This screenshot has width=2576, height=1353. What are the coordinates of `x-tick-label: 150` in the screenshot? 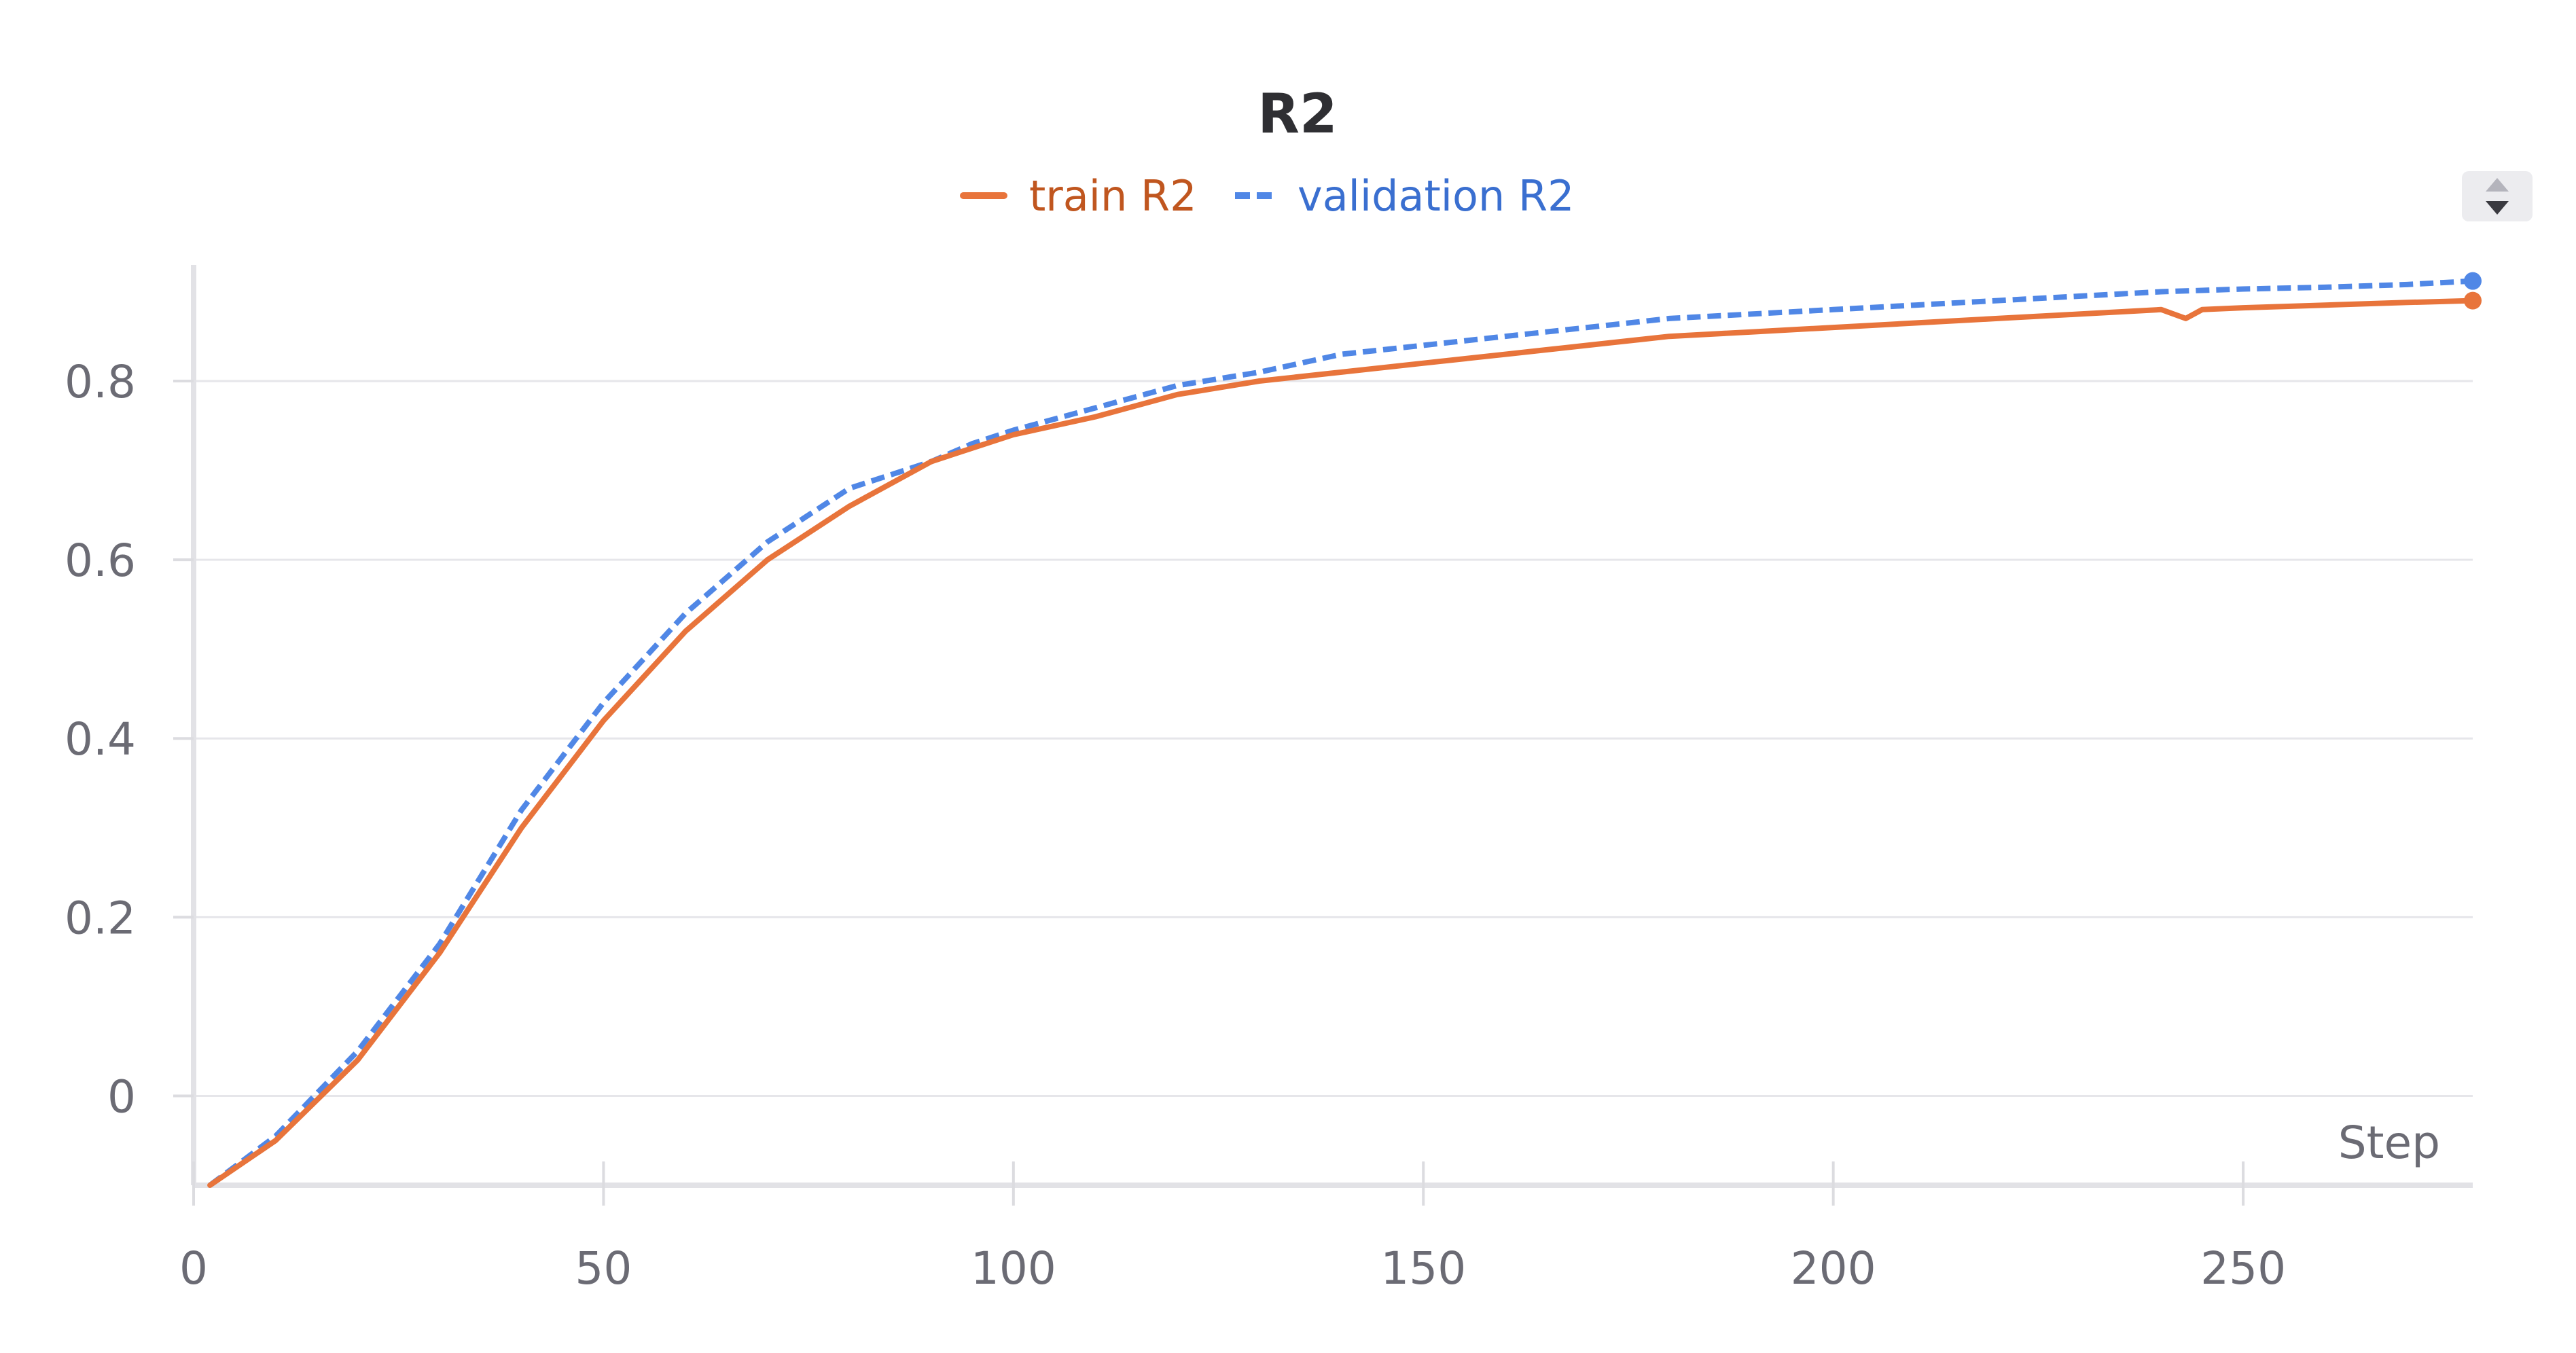 It's located at (1423, 1268).